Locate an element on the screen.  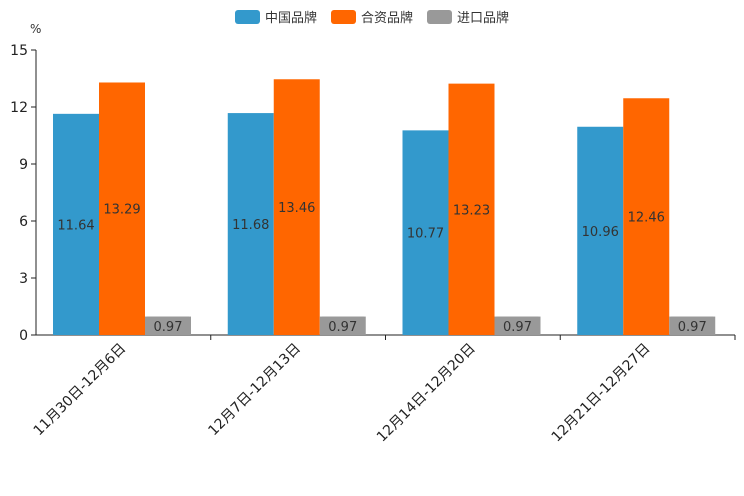
data-label: 12.46 is located at coordinates (646, 218).